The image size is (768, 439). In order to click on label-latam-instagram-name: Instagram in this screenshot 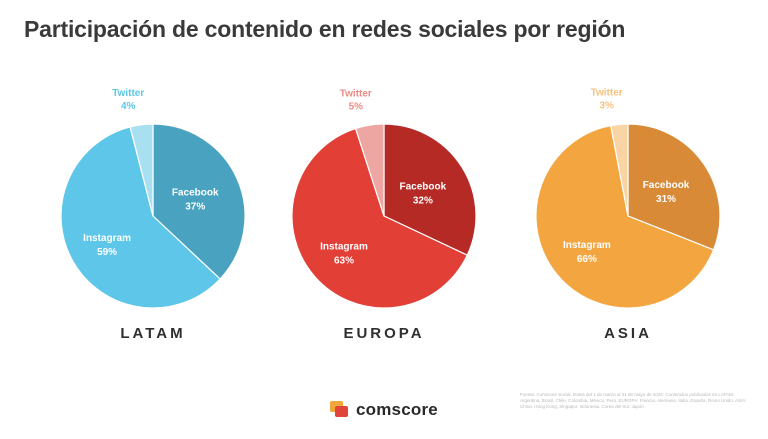, I will do `click(107, 238)`.